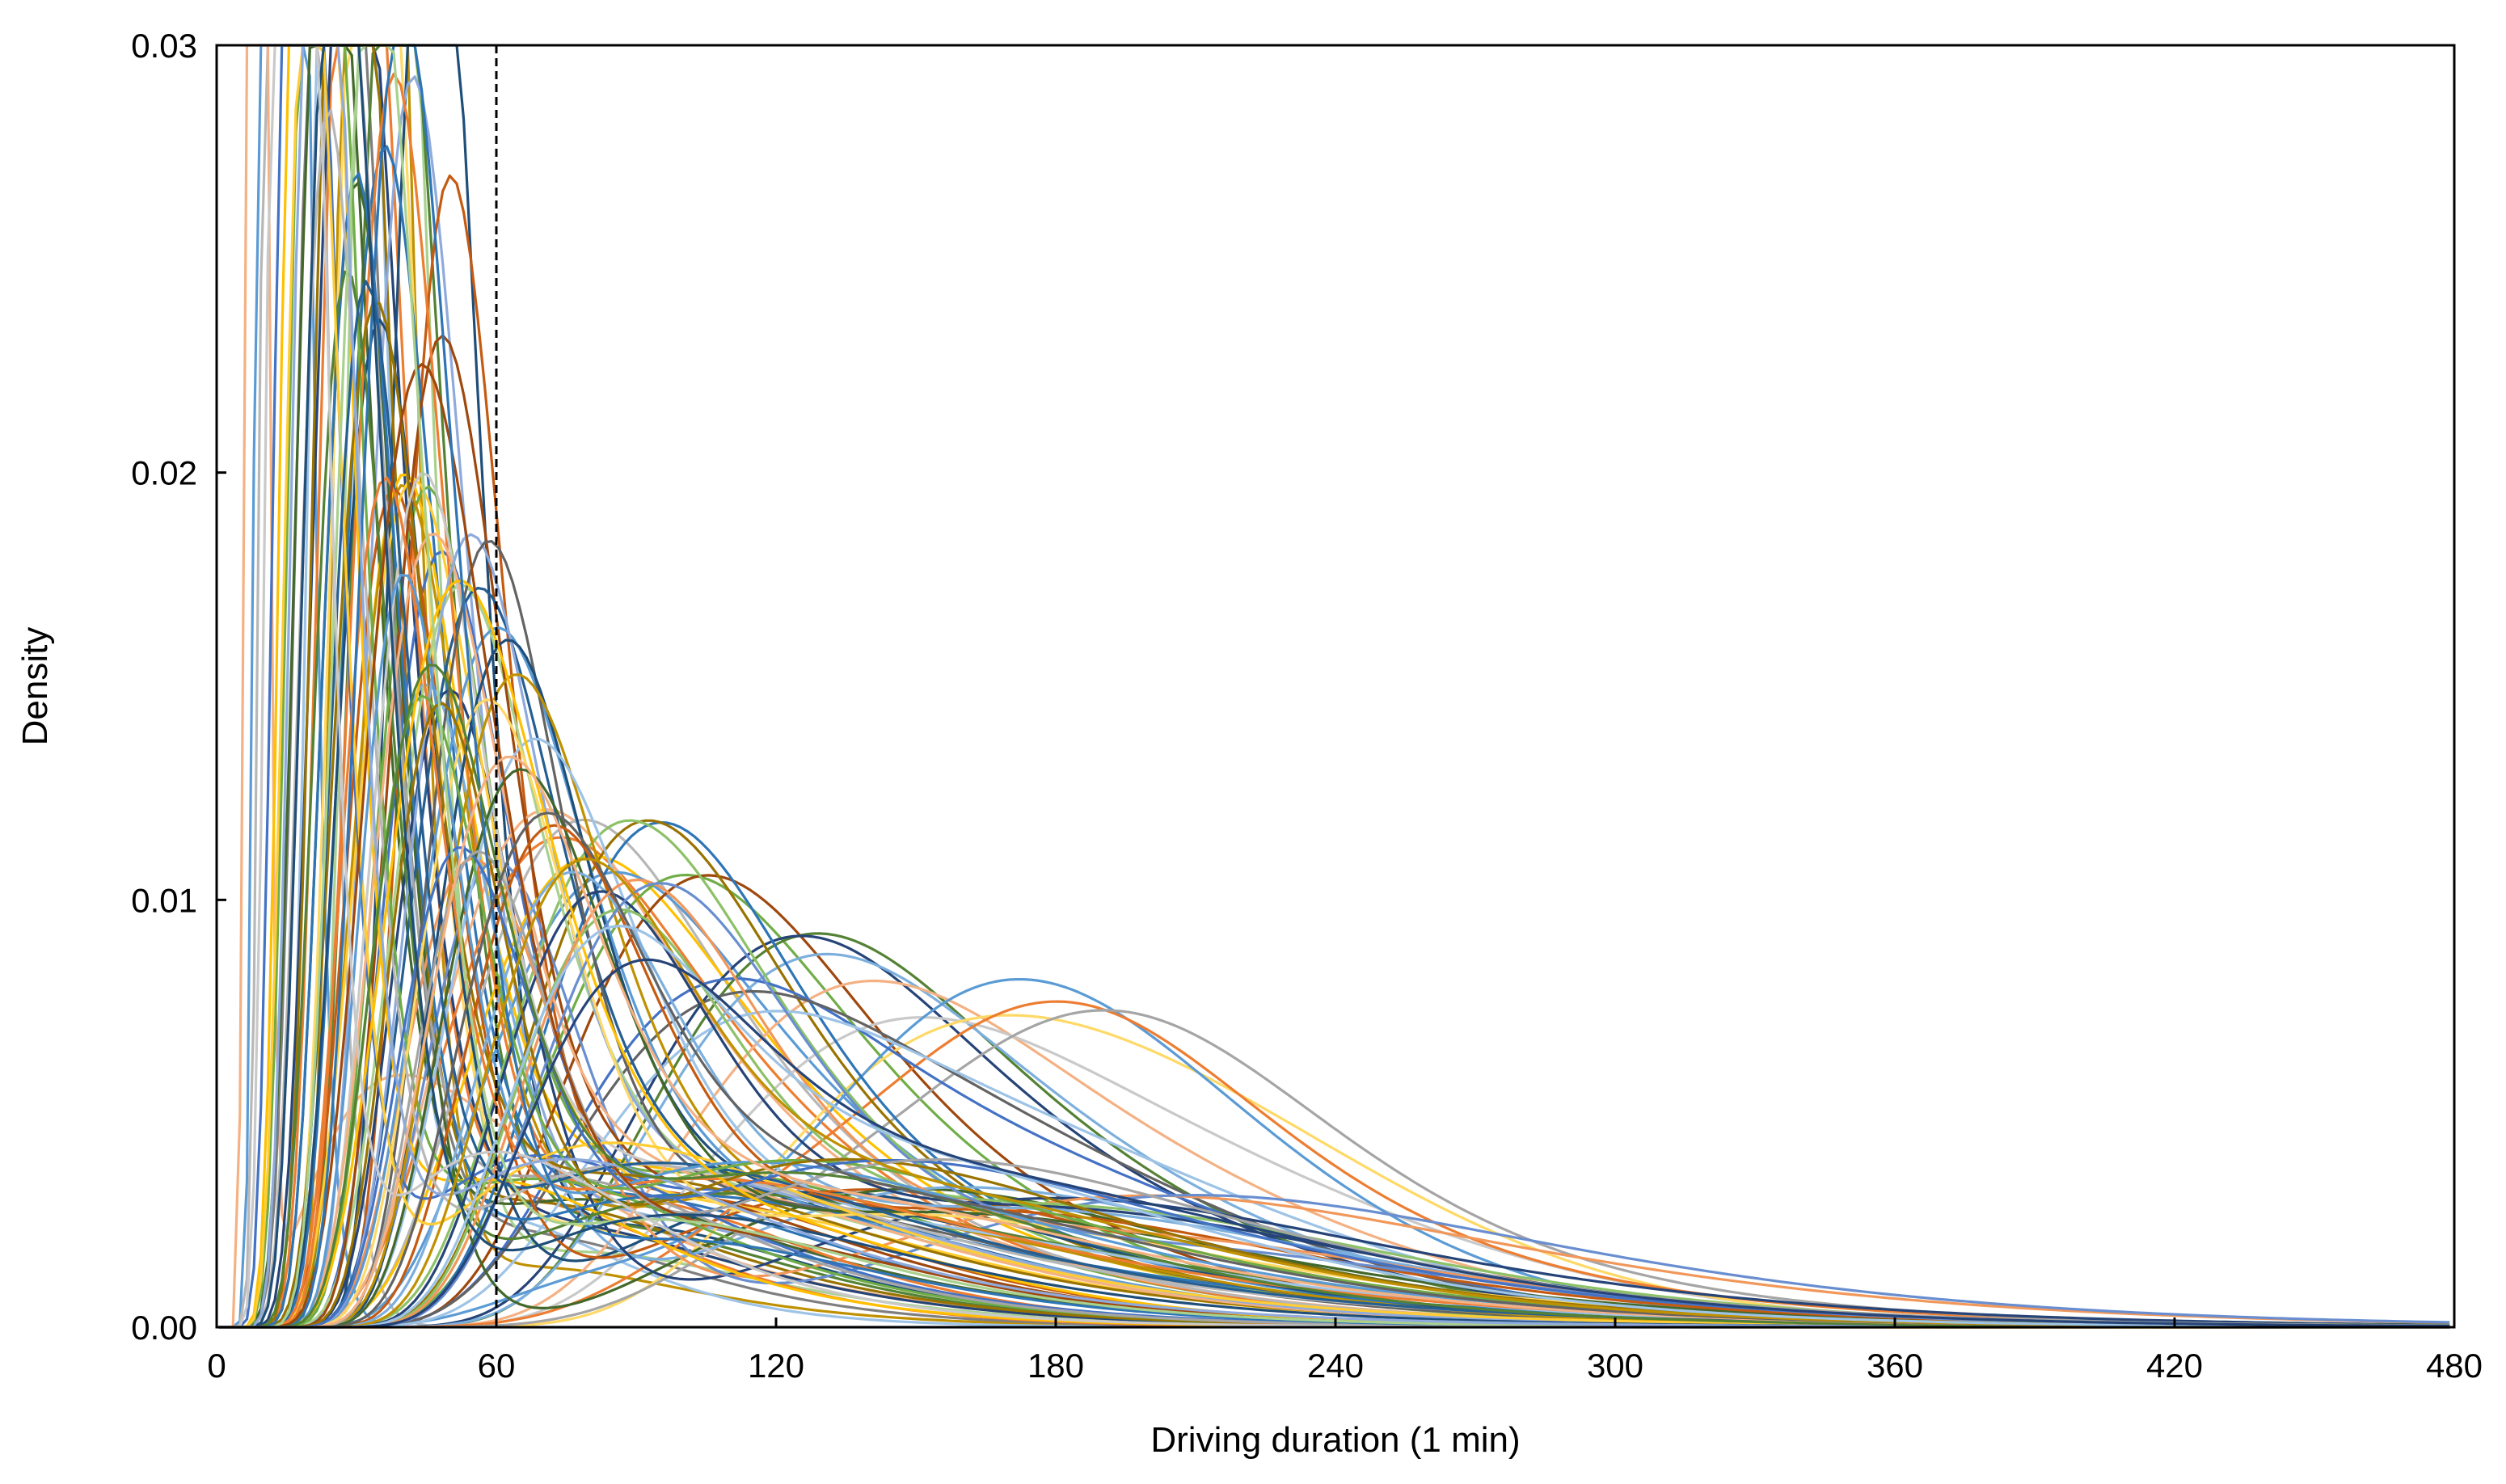  I want to click on x-tick-label-60: 60, so click(497, 1366).